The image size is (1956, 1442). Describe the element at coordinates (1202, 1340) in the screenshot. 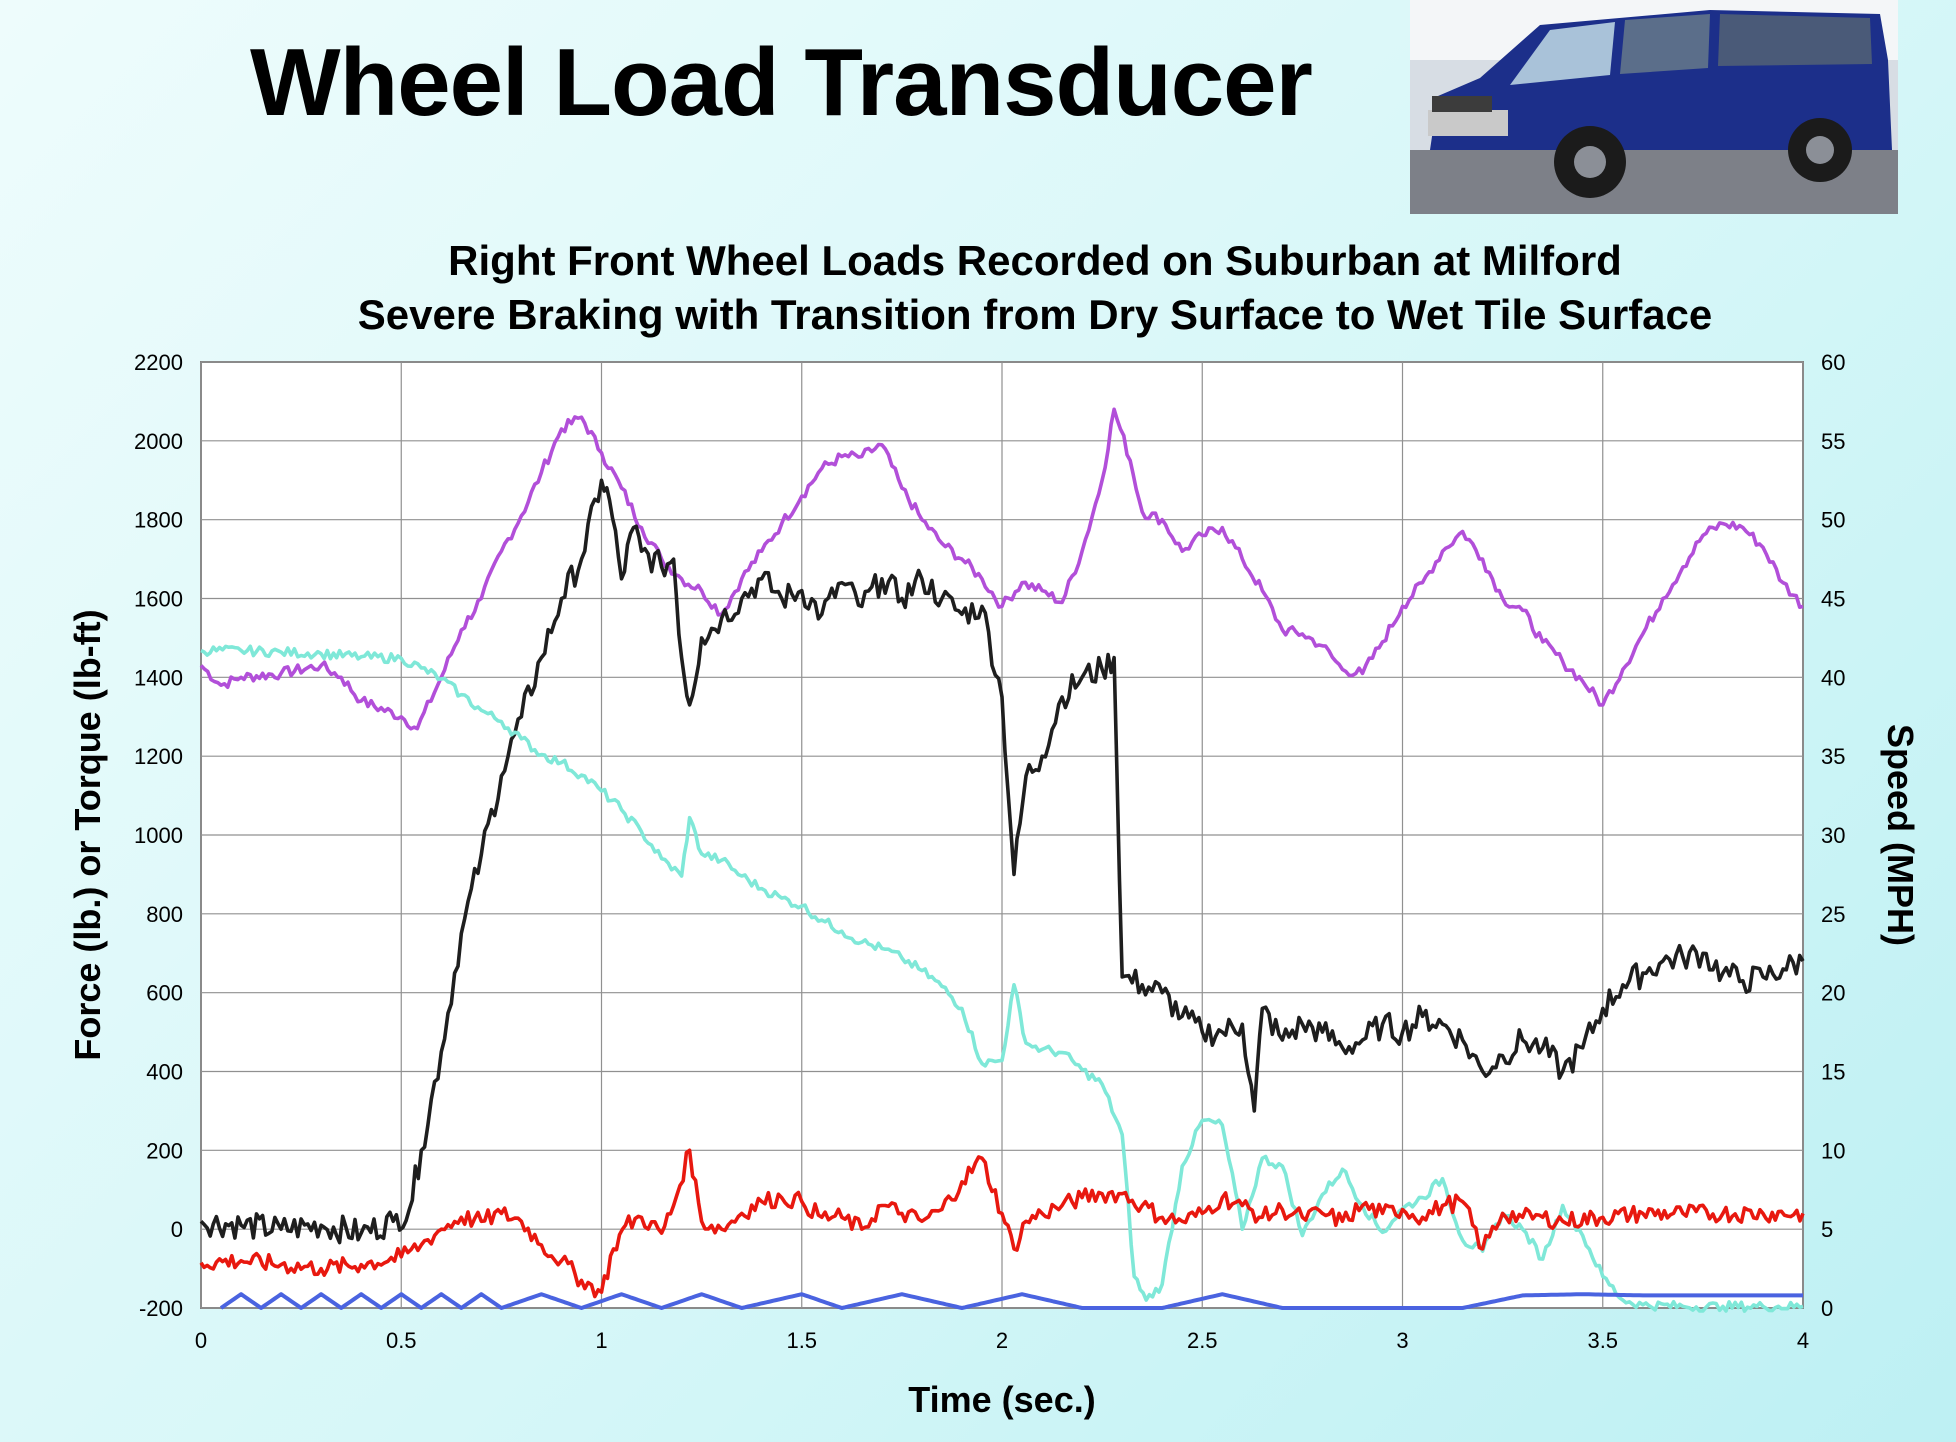

I see `x-tick-label: 2.5` at that location.